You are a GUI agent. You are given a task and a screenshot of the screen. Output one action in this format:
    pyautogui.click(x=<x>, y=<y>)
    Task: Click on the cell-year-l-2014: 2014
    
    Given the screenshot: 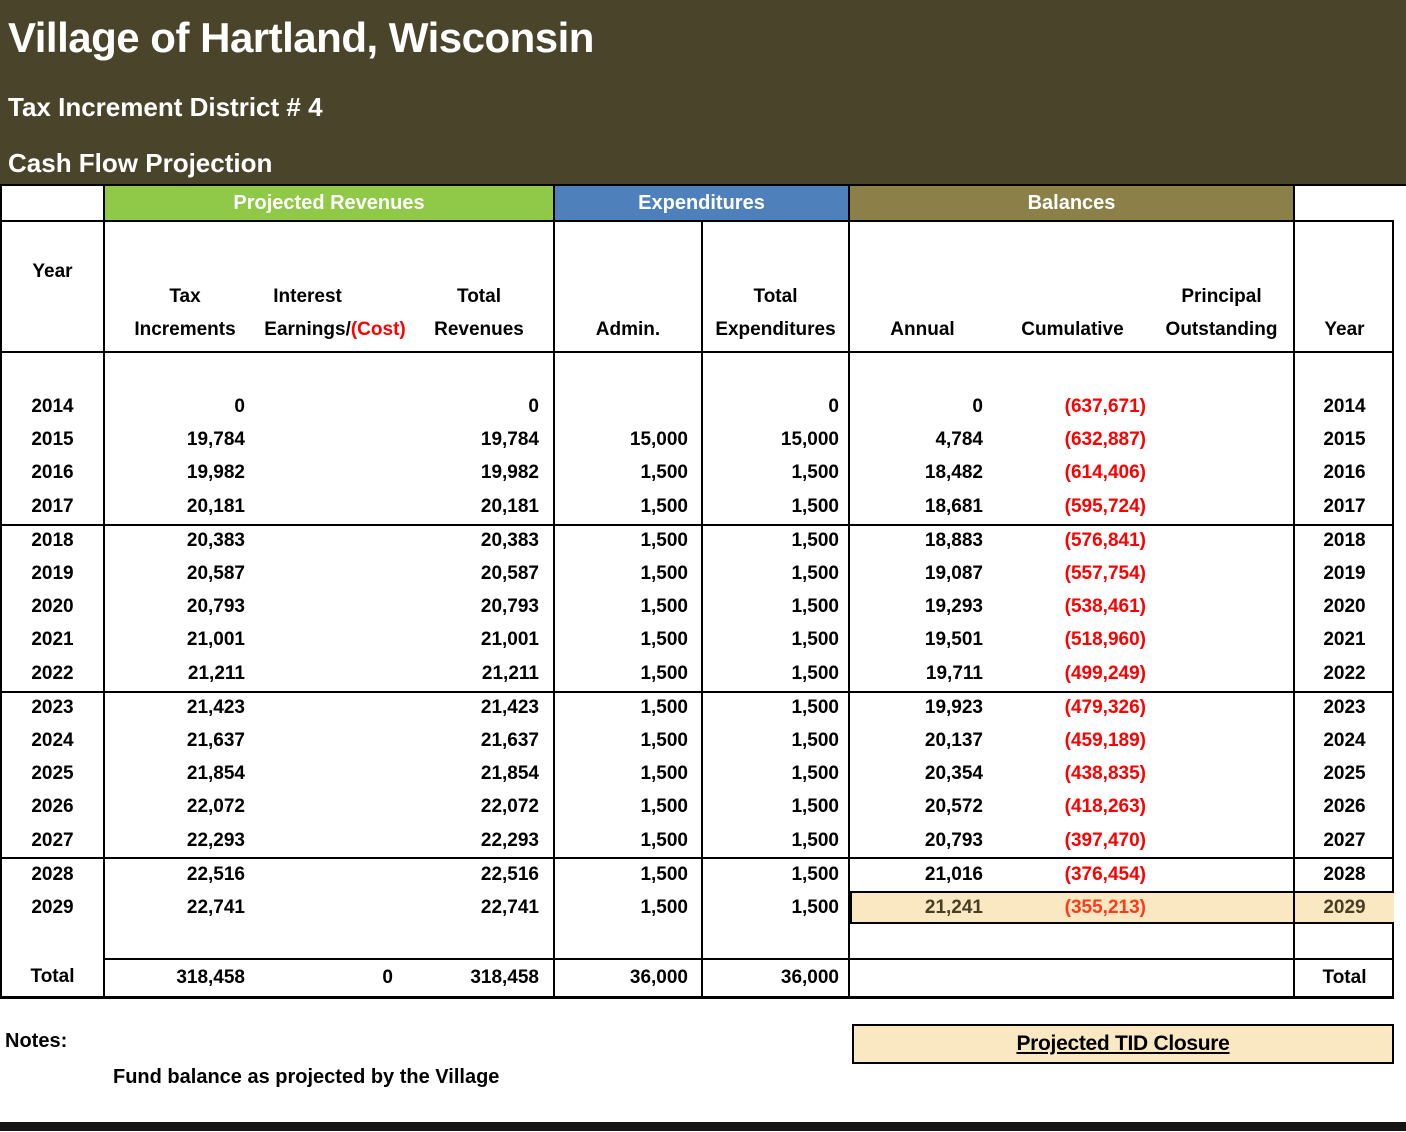 What is the action you would take?
    pyautogui.click(x=53, y=407)
    